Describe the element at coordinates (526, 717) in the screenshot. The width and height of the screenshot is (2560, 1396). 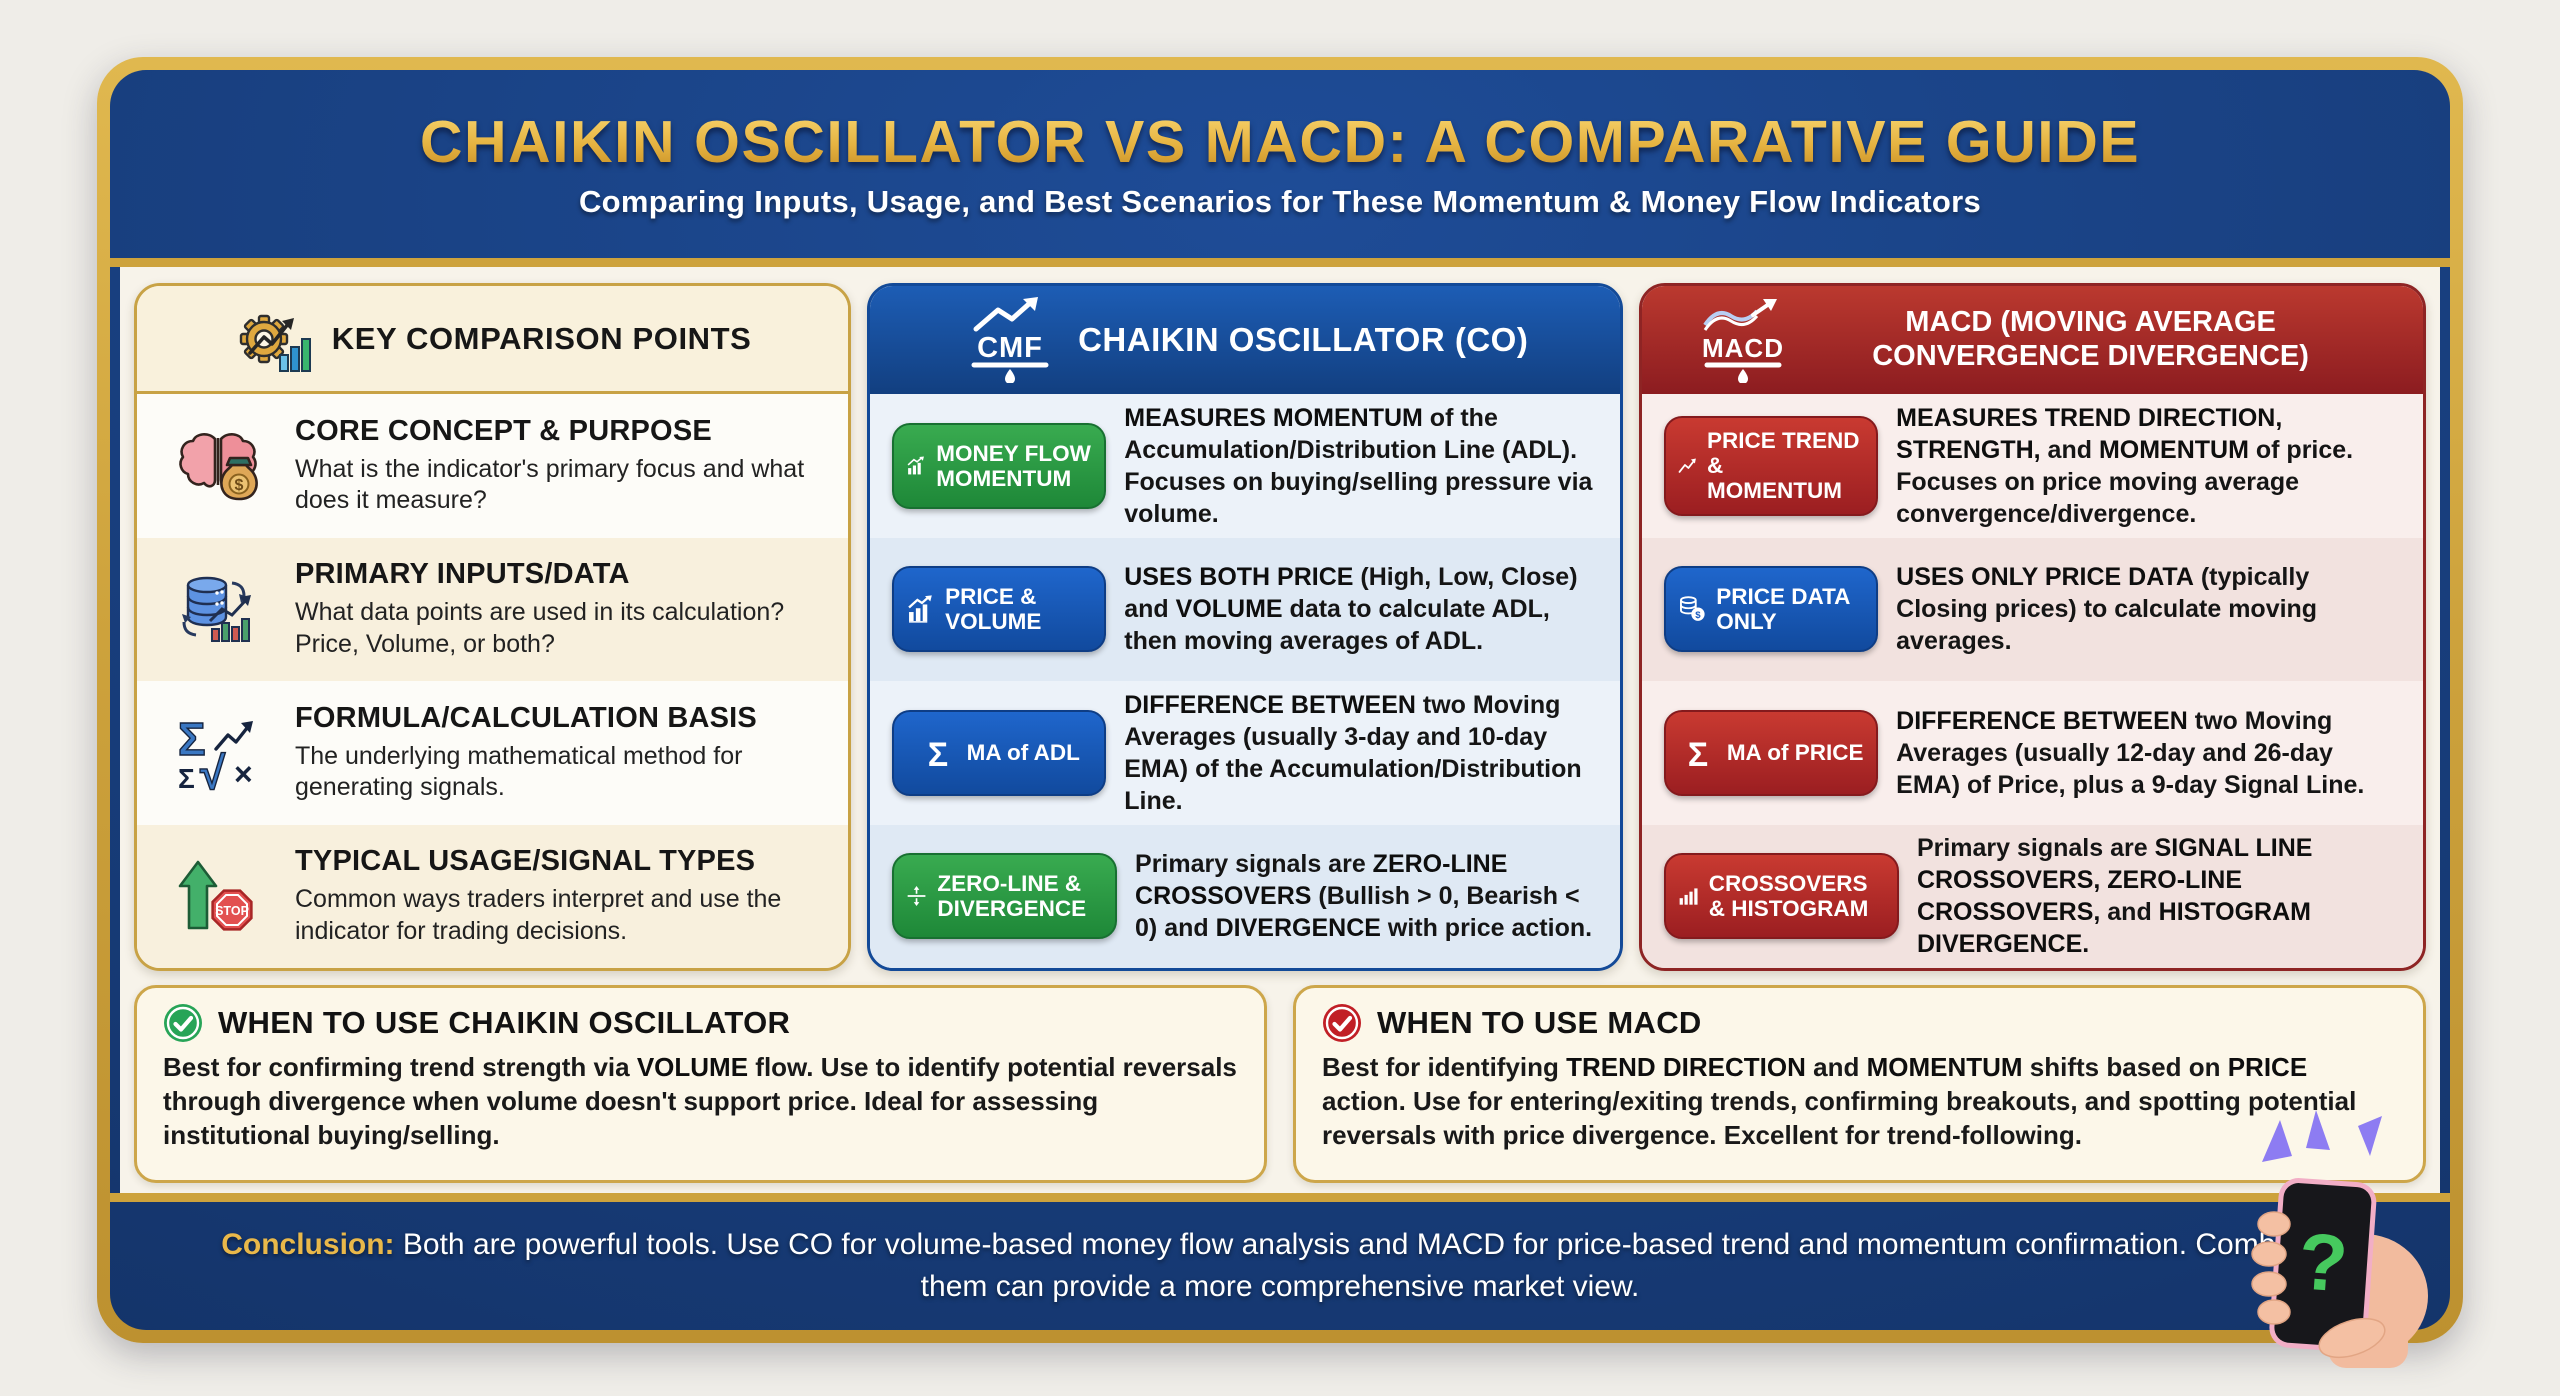
I see `row-title: FORMULA/CALCULATION BASIS` at that location.